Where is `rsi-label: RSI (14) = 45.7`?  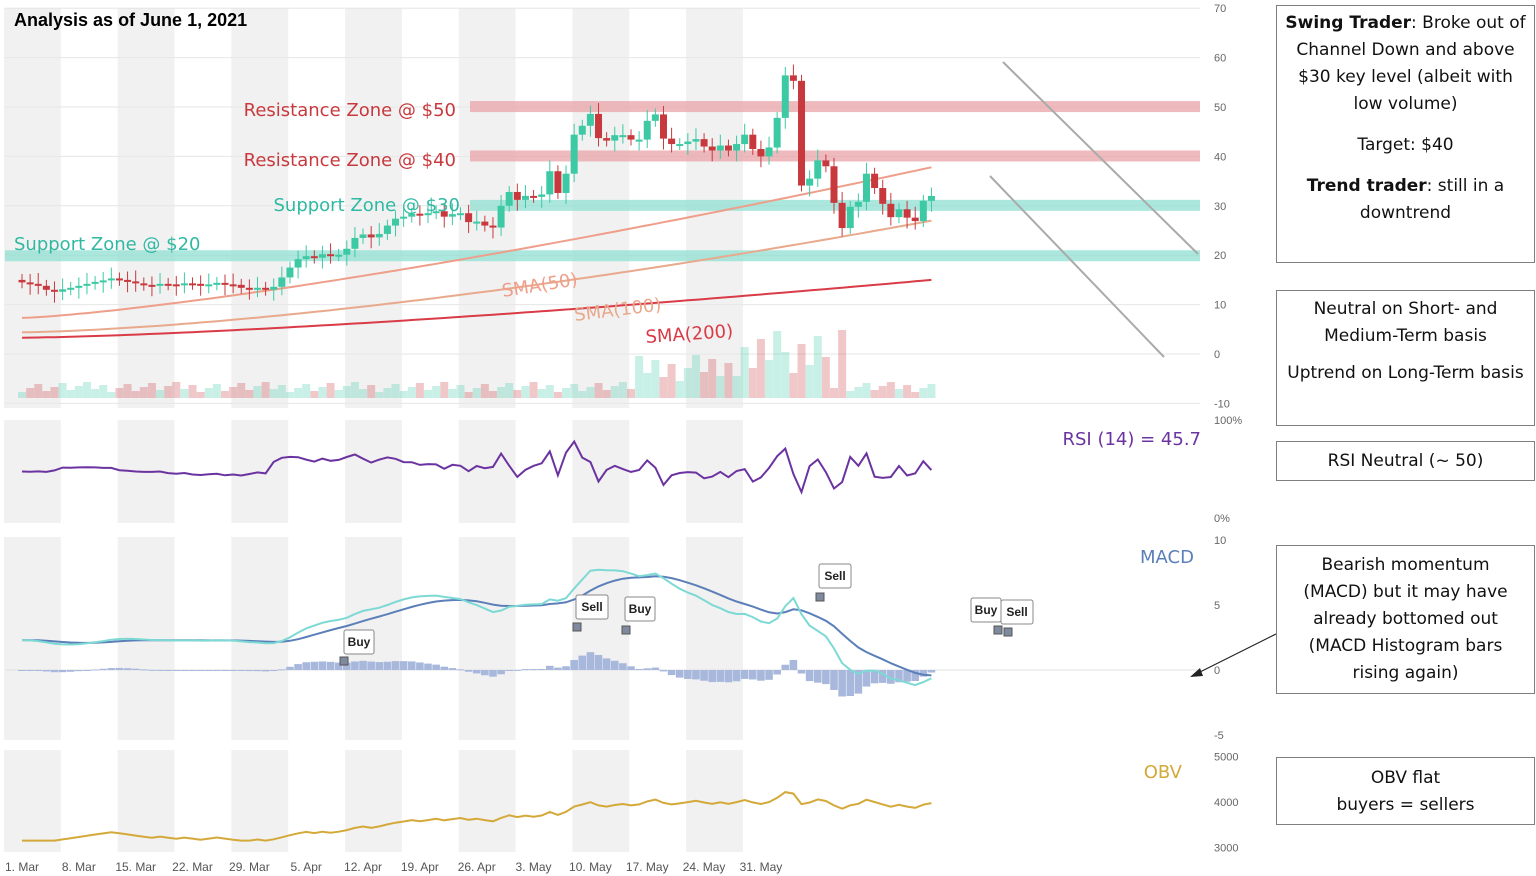
rsi-label: RSI (14) = 45.7 is located at coordinates (1131, 439).